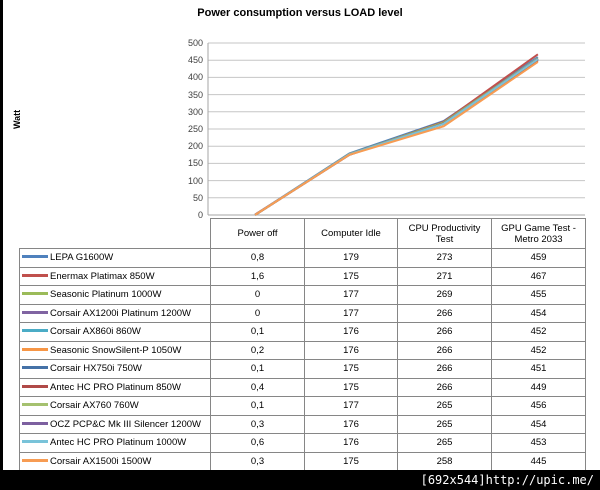  What do you see at coordinates (96, 369) in the screenshot?
I see `series-name-label: Corsair HX750i 750W` at bounding box center [96, 369].